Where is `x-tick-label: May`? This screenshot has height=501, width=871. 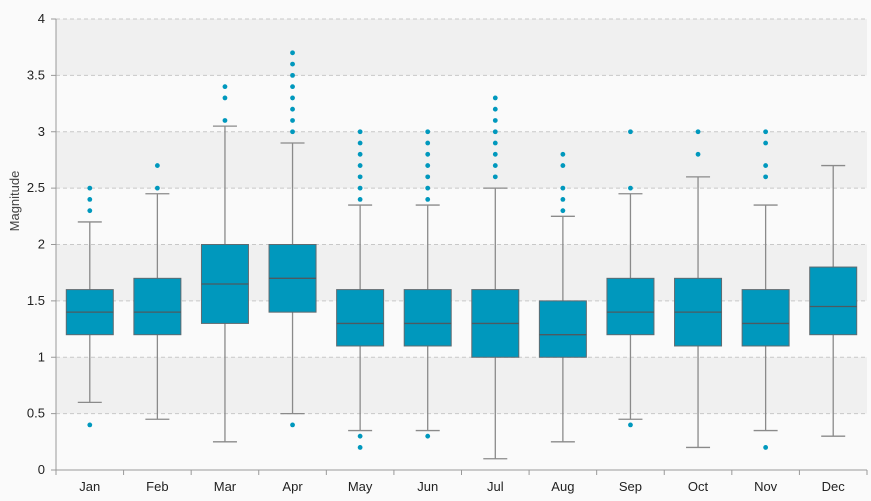 x-tick-label: May is located at coordinates (360, 486).